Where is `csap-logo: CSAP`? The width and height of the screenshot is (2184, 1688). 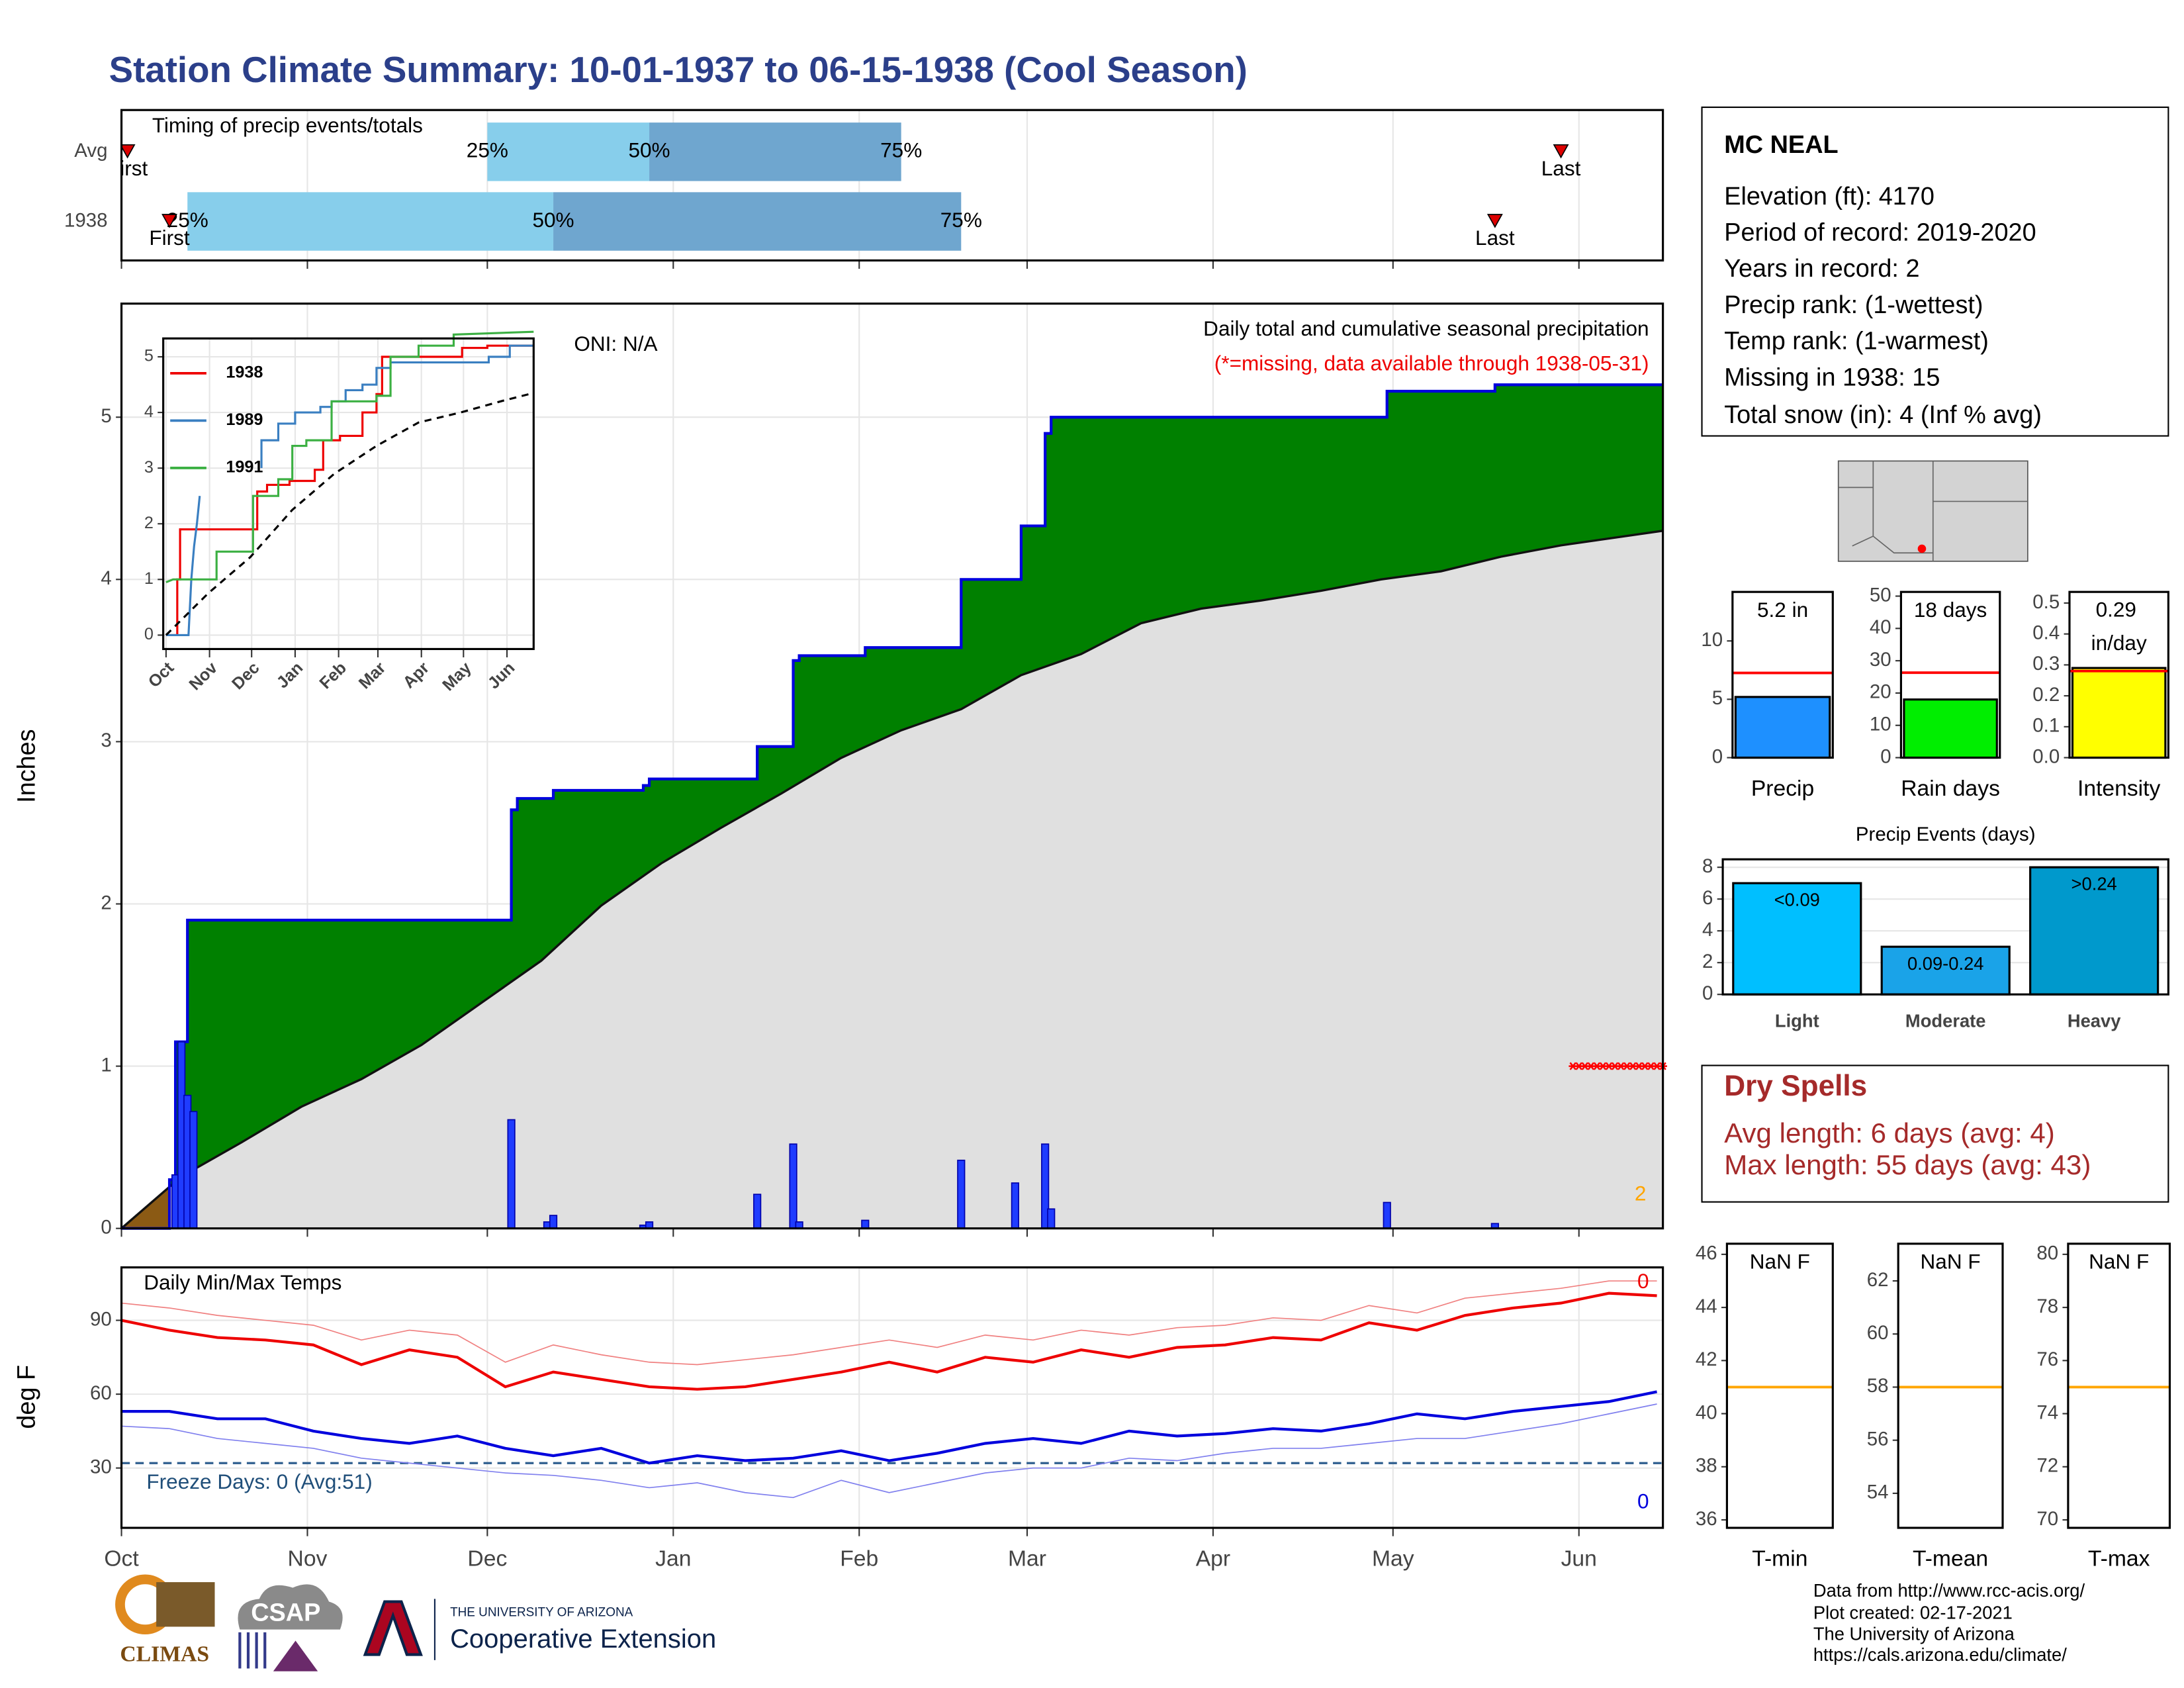 csap-logo: CSAP is located at coordinates (290, 1627).